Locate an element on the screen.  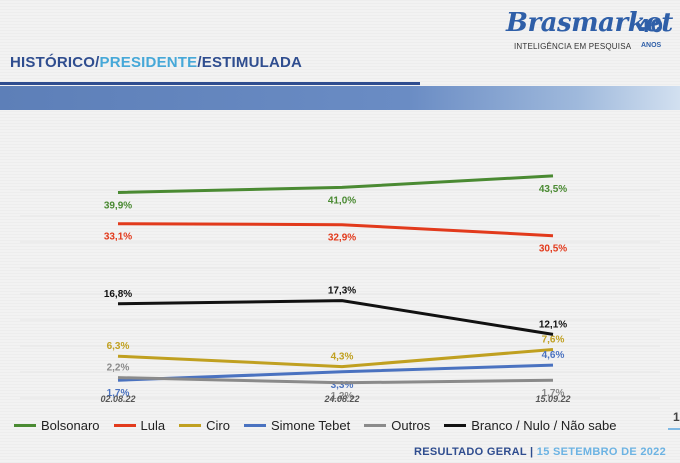
legend-label: Ciro is located at coordinates (218, 425).